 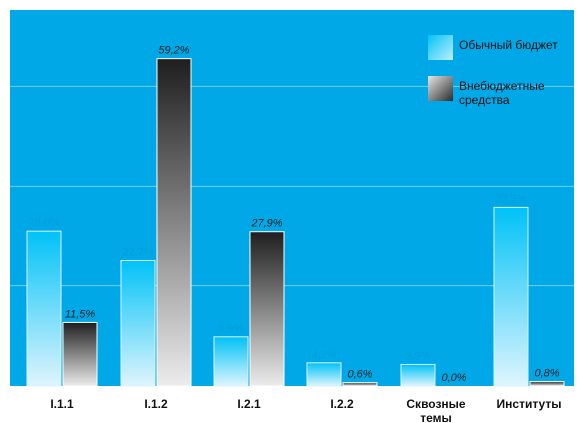 I want to click on legend-swatch-offbudget, so click(x=440, y=88).